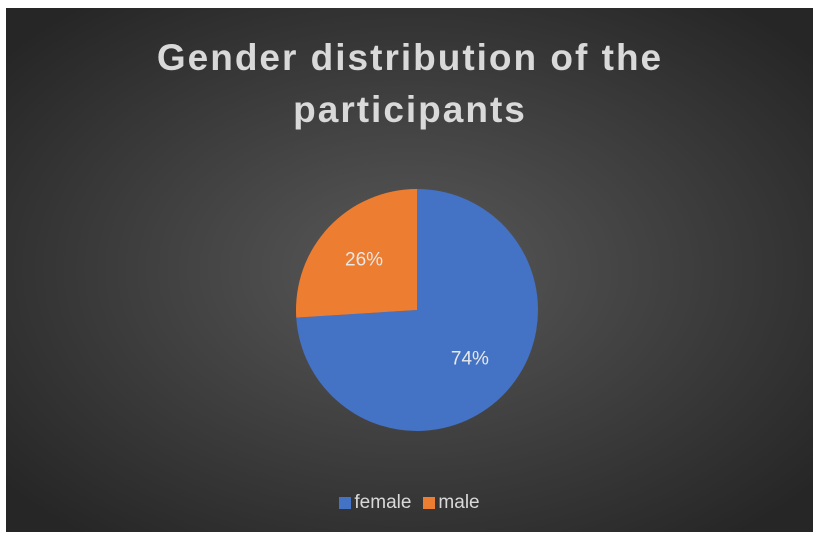 This screenshot has height=538, width=819. I want to click on data-label: 74%, so click(470, 359).